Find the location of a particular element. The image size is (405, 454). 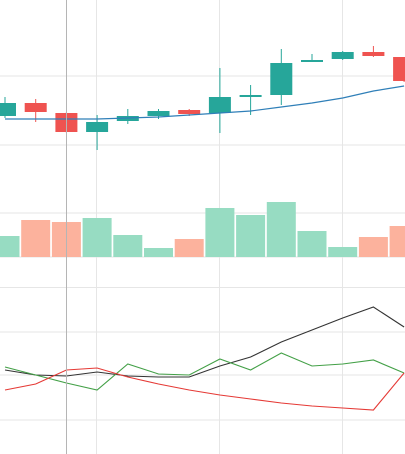

moving-average-line is located at coordinates (205, 102).